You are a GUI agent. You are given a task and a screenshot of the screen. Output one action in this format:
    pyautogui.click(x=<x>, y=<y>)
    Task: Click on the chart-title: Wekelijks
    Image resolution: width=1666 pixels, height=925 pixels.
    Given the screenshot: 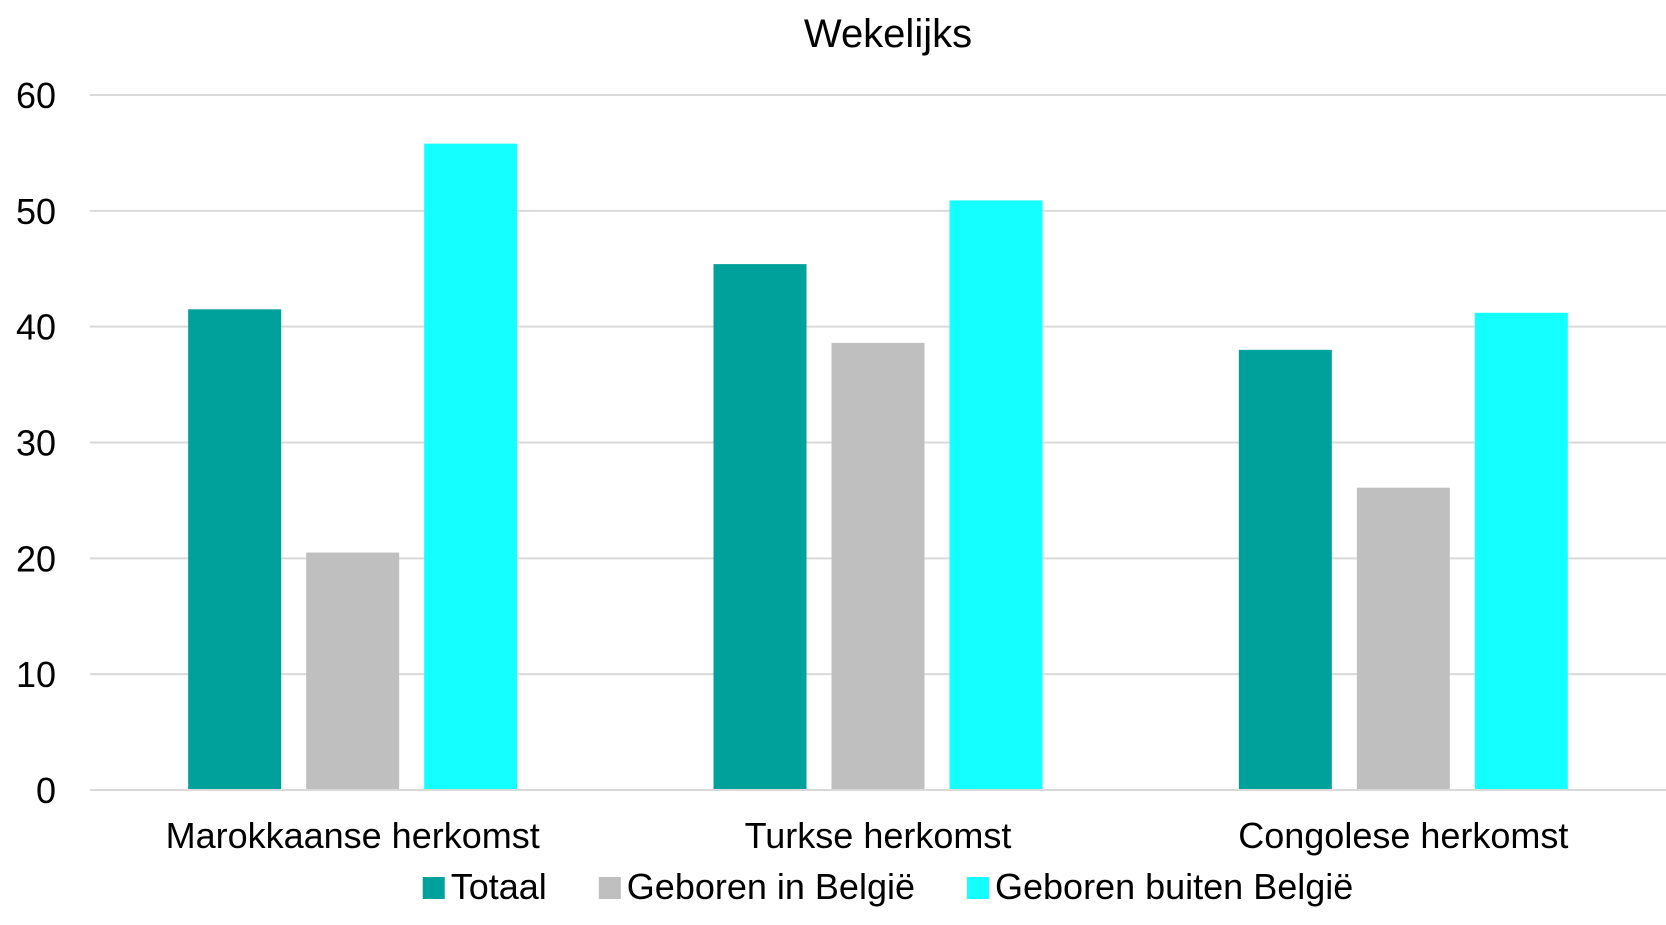 What is the action you would take?
    pyautogui.click(x=888, y=34)
    